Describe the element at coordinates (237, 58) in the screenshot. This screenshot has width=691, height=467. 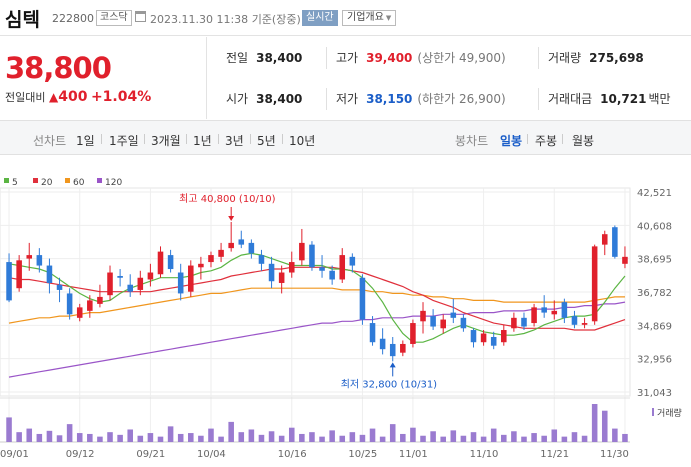
I see `stat-label: 전일` at that location.